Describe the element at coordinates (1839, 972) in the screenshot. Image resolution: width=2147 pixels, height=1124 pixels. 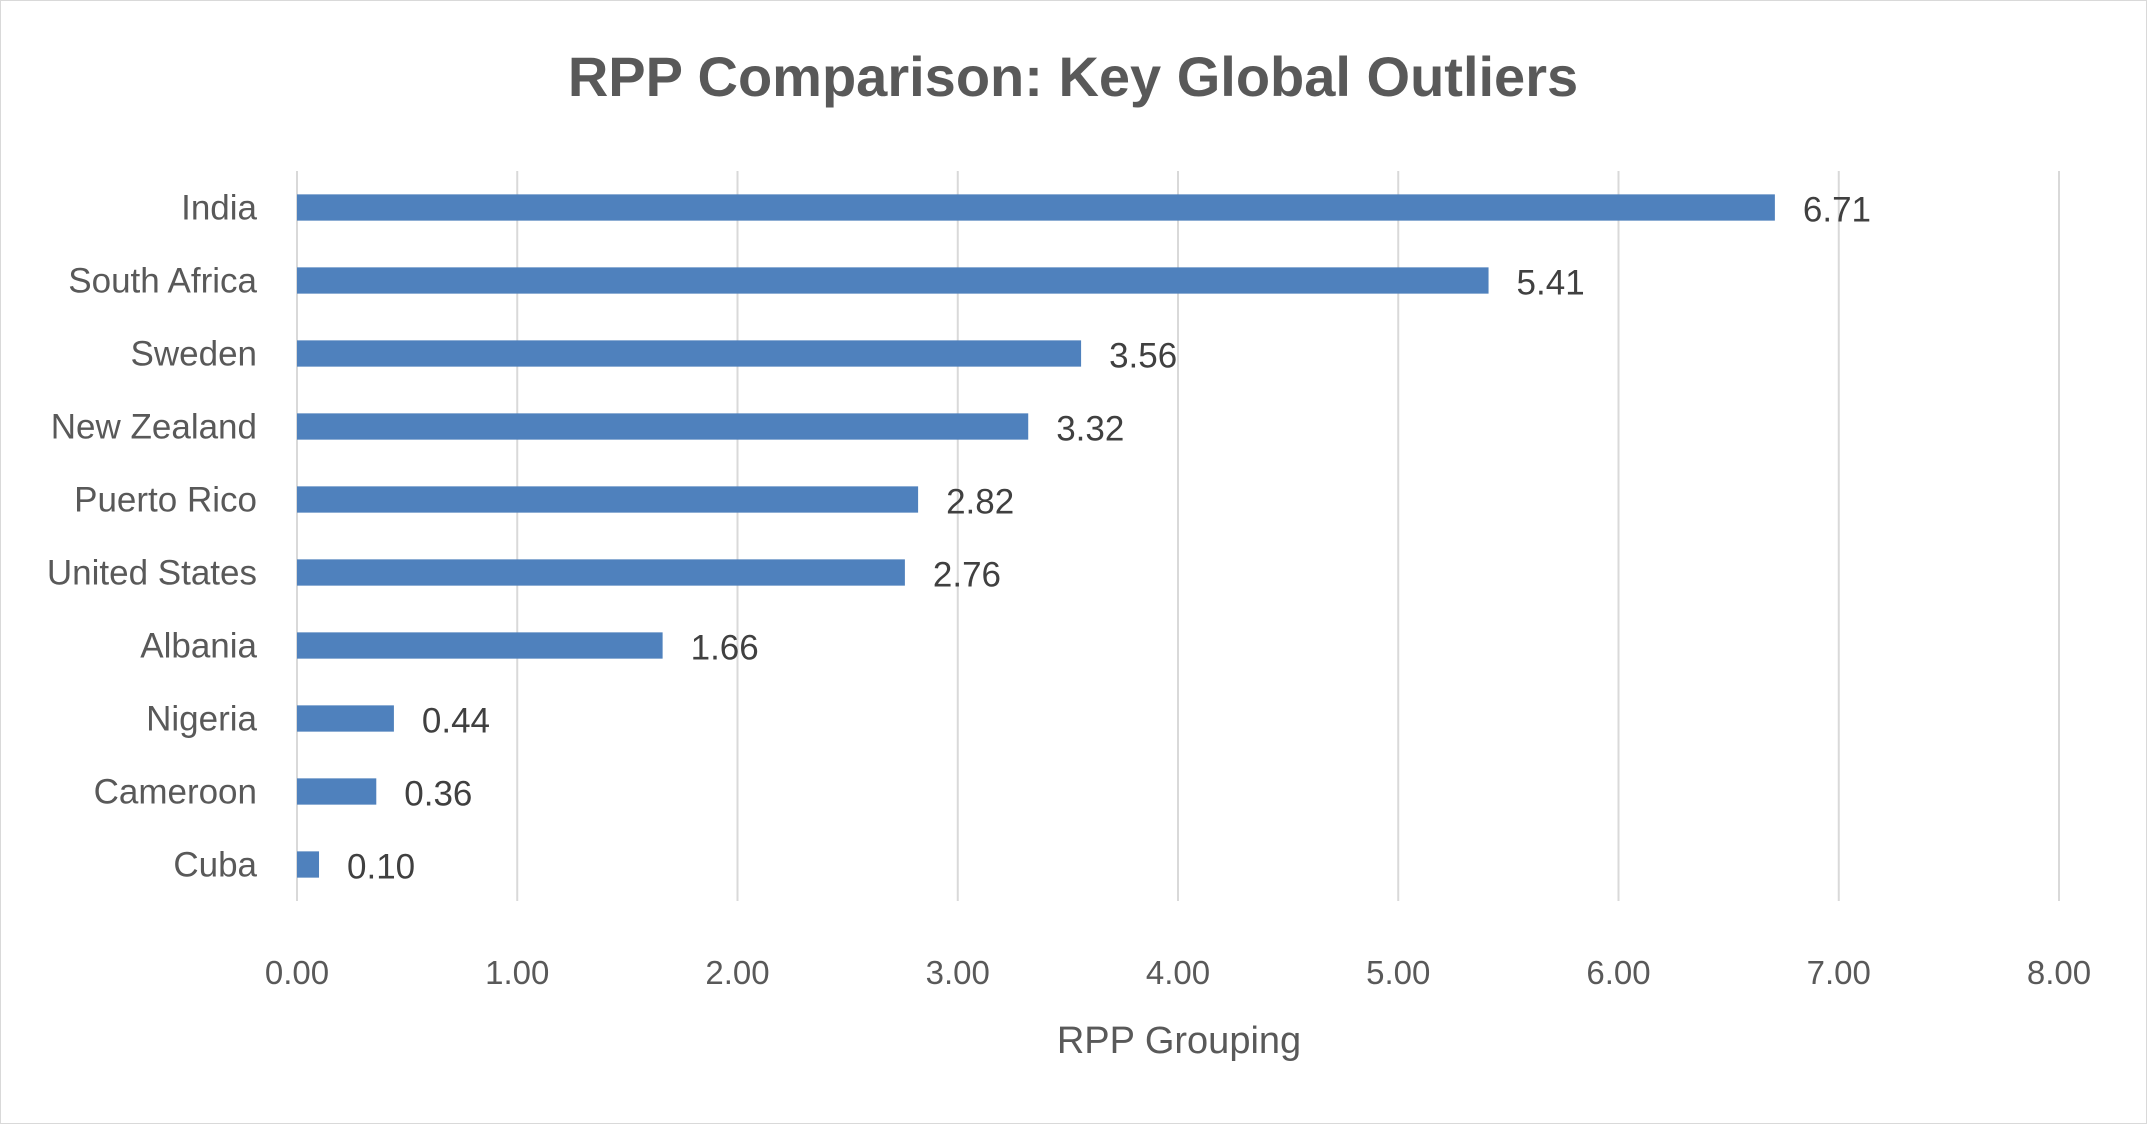
I see `x-tick-label: 7.00` at that location.